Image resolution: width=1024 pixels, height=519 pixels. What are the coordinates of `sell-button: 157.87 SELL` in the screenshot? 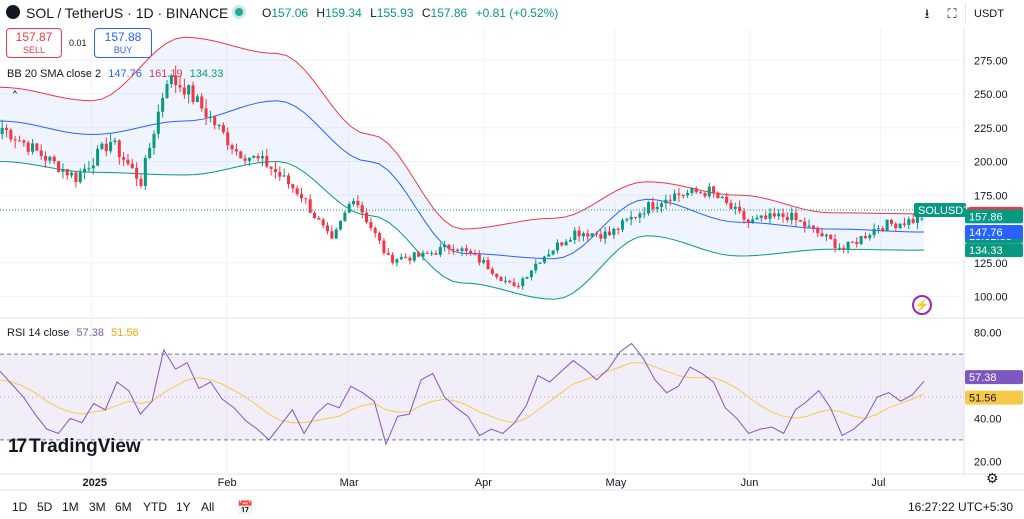 It's located at (34, 43).